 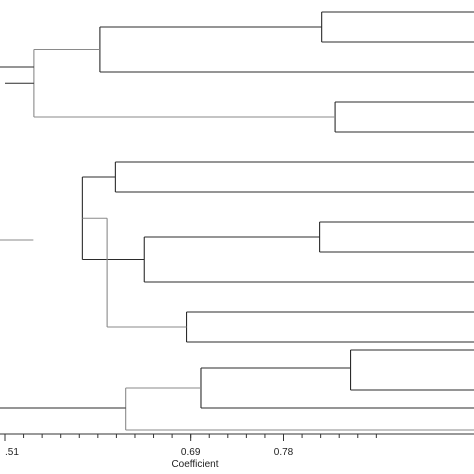 I want to click on x-axis: .51 0.69 0.78 Coefficient, so click(x=237, y=451).